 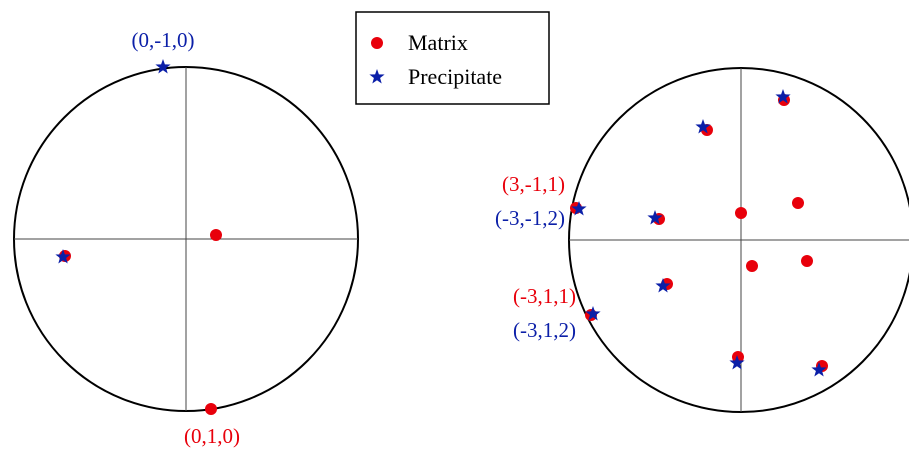 What do you see at coordinates (544, 296) in the screenshot?
I see `right-lower-red-label: (-3,1,1)` at bounding box center [544, 296].